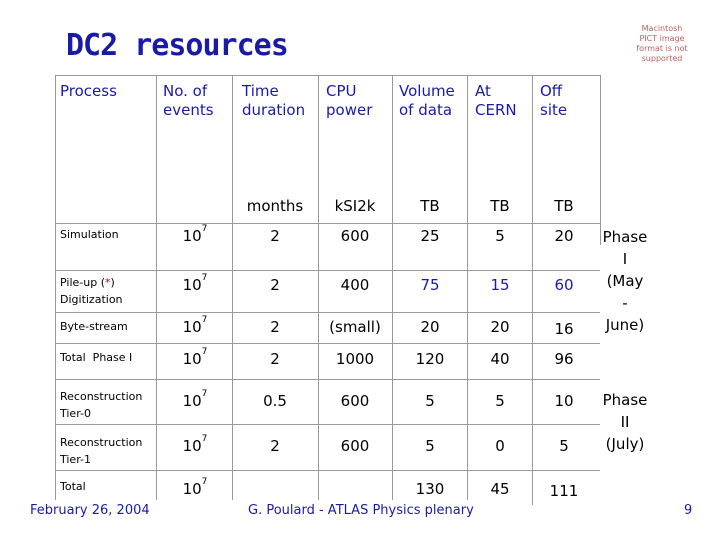 The width and height of the screenshot is (720, 540). I want to click on row-label-total: Total, so click(73, 486).